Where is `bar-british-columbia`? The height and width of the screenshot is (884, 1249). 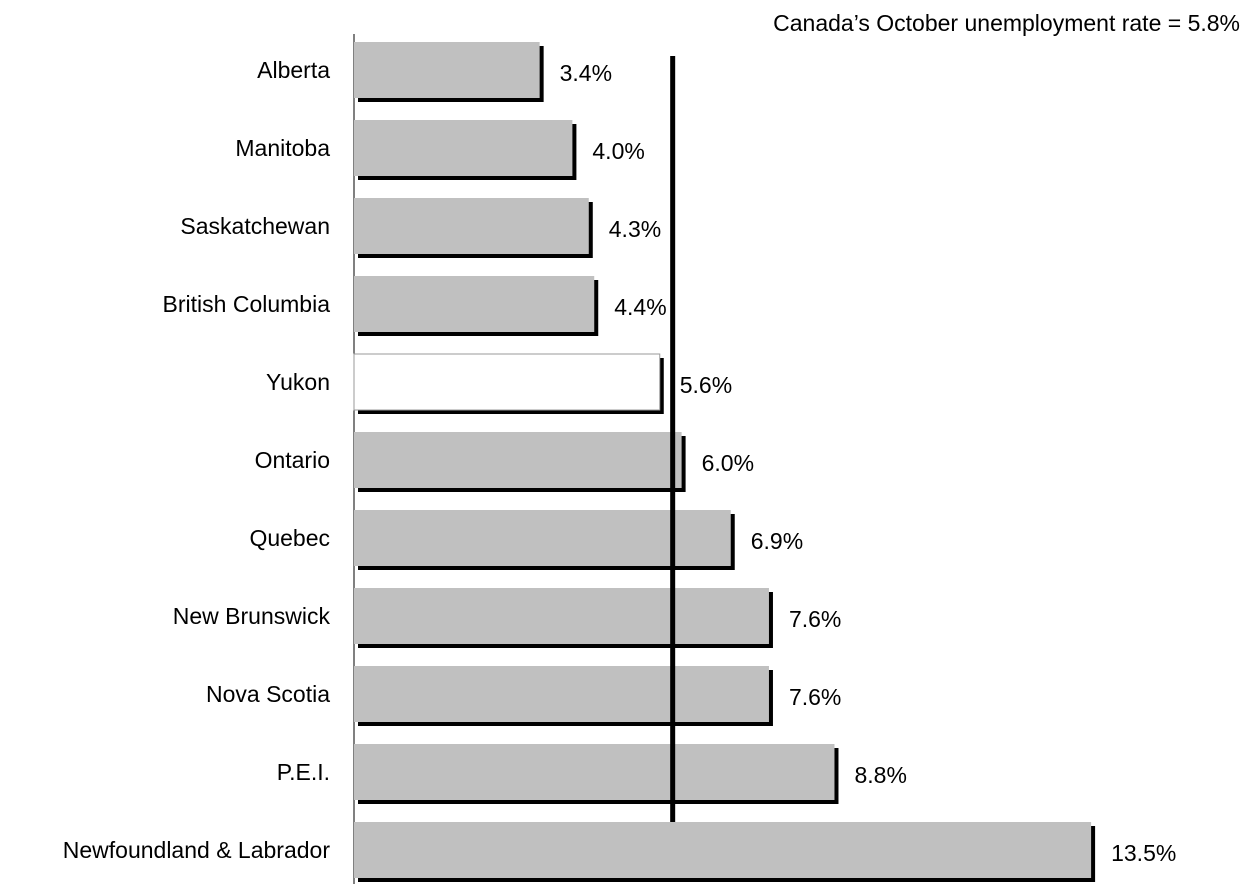 bar-british-columbia is located at coordinates (474, 304).